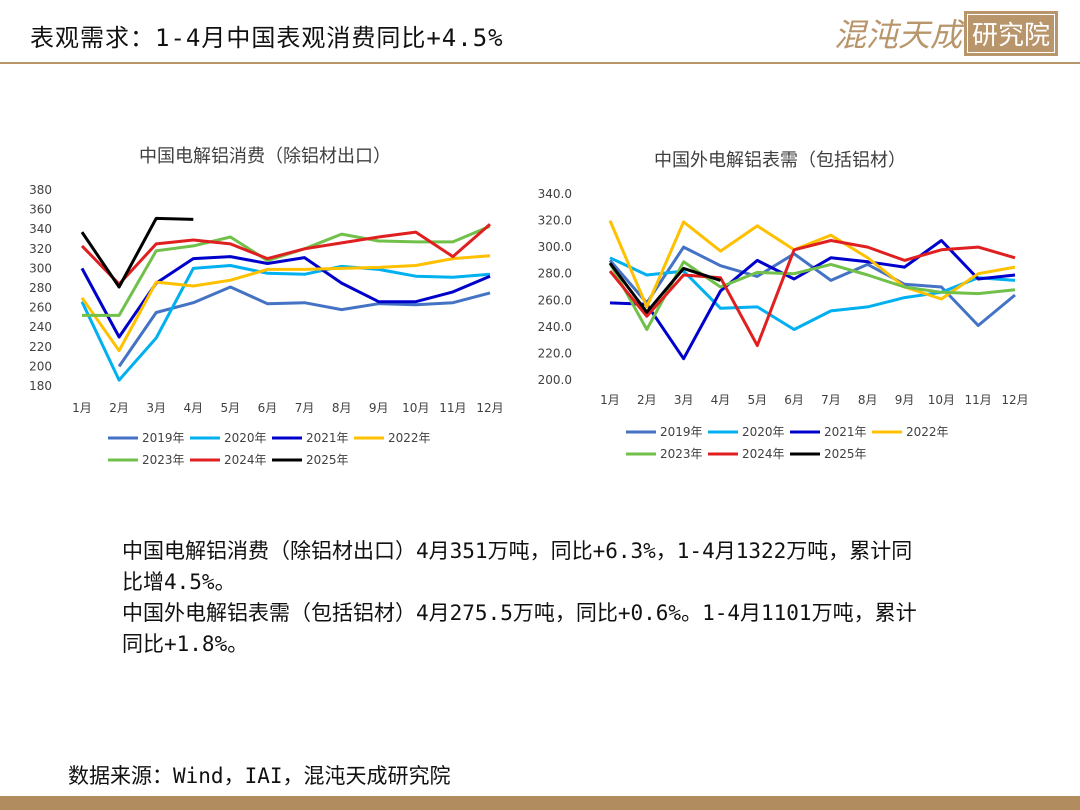 This screenshot has height=810, width=1080. Describe the element at coordinates (267, 38) in the screenshot. I see `page-title: 表观需求：1-4月中国表观消费同比+4.5%` at that location.